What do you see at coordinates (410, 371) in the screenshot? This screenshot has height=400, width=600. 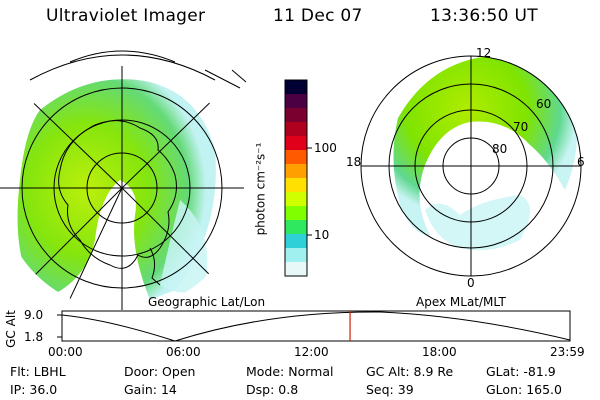 I see `gc-alt-field: GC Alt: 8.9 Re` at bounding box center [410, 371].